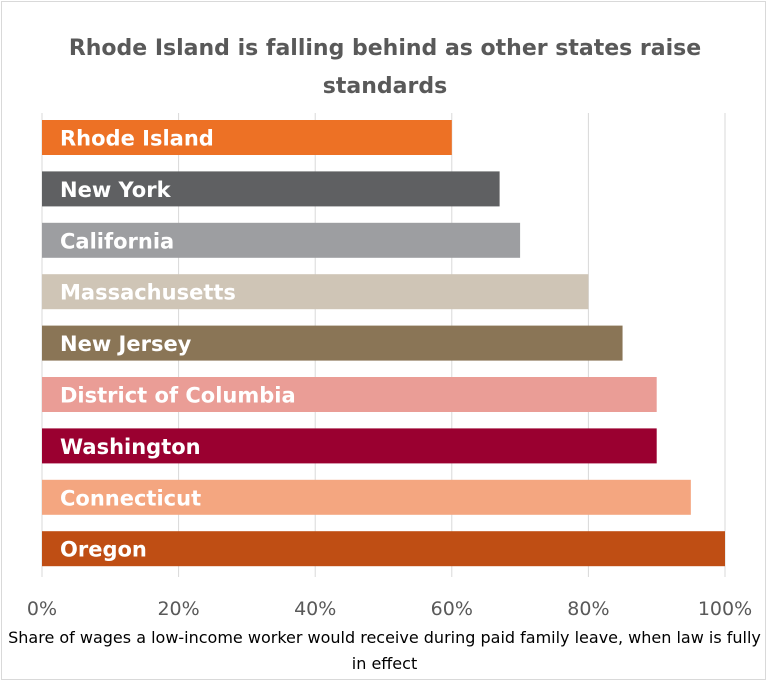 The height and width of the screenshot is (683, 769). Describe the element at coordinates (349, 394) in the screenshot. I see `bar-district-of-columbia` at that location.